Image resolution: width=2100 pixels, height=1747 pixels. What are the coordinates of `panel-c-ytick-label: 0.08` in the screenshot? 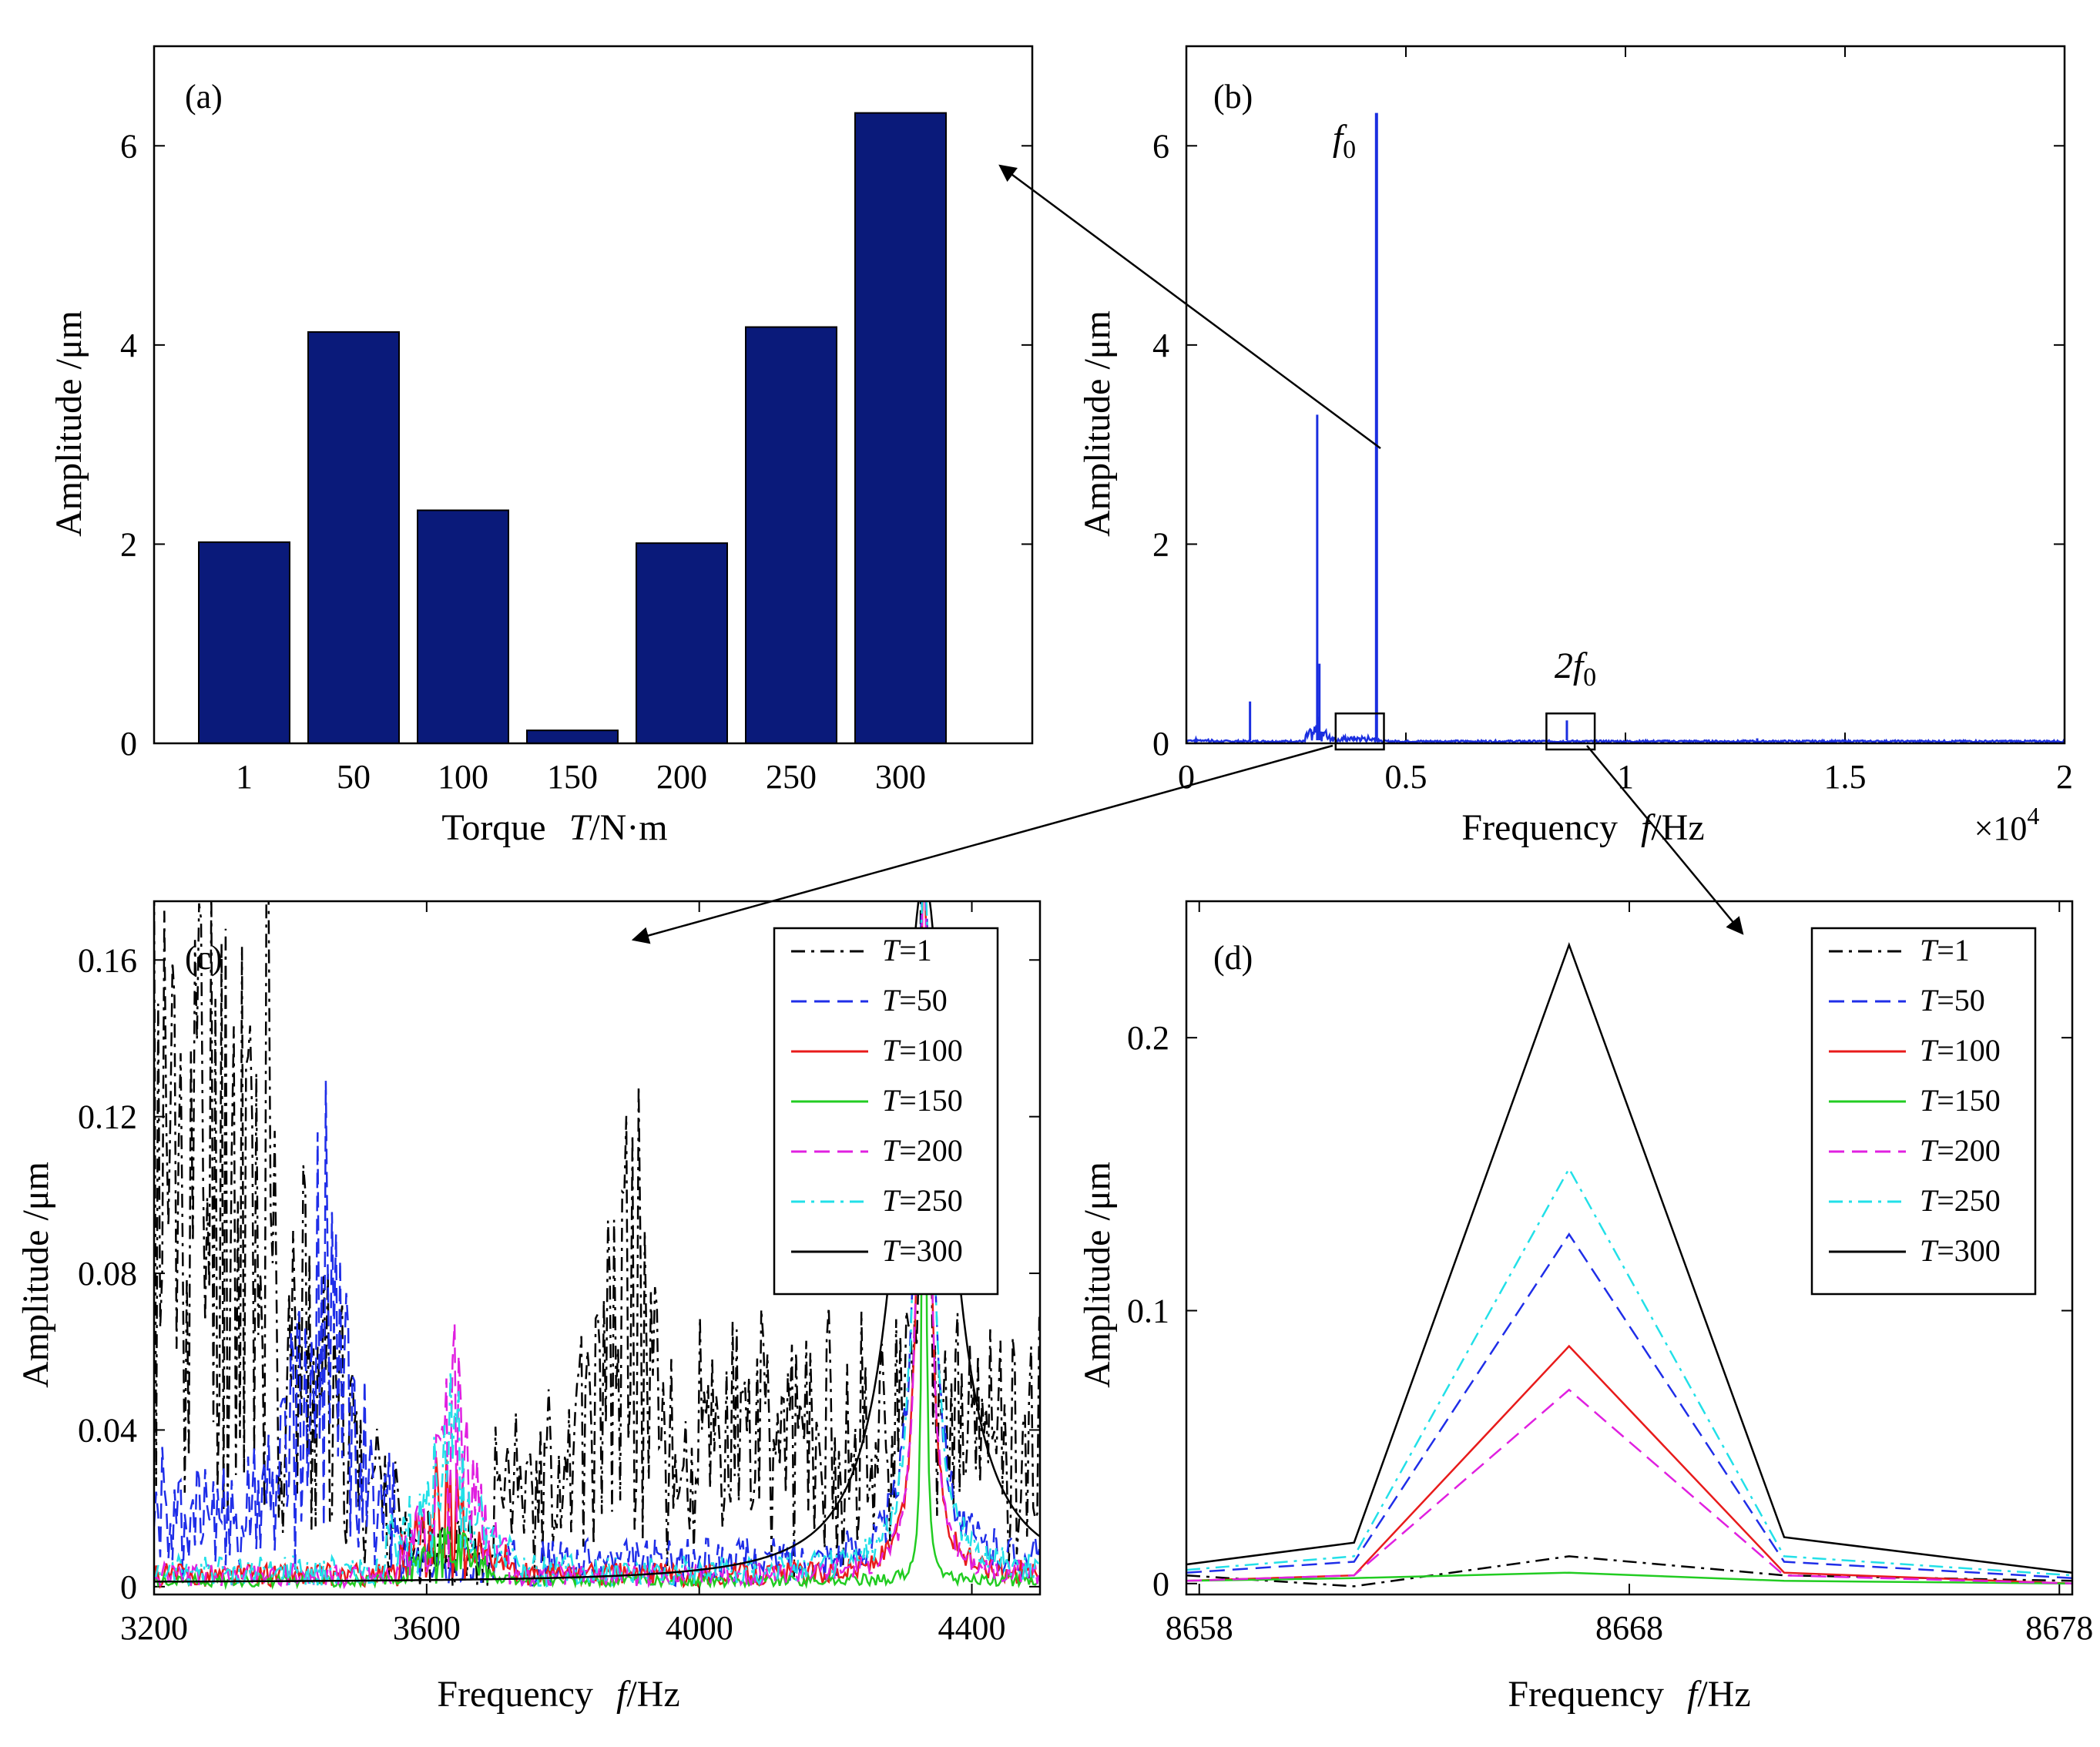 It's located at (108, 1274).